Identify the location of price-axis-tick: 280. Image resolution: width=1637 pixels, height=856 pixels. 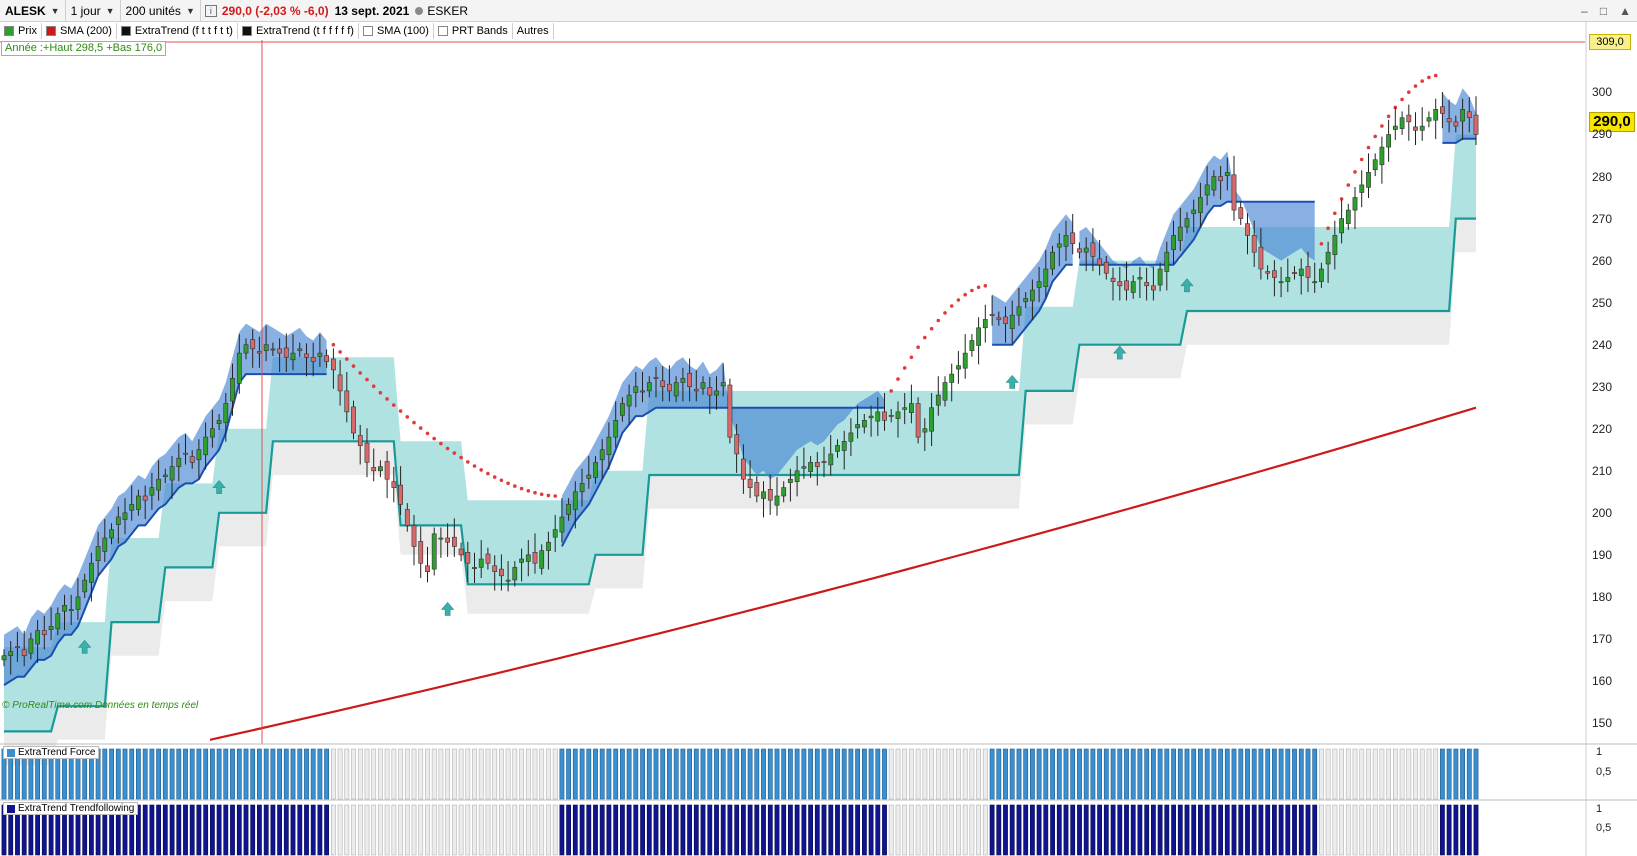
(1602, 176).